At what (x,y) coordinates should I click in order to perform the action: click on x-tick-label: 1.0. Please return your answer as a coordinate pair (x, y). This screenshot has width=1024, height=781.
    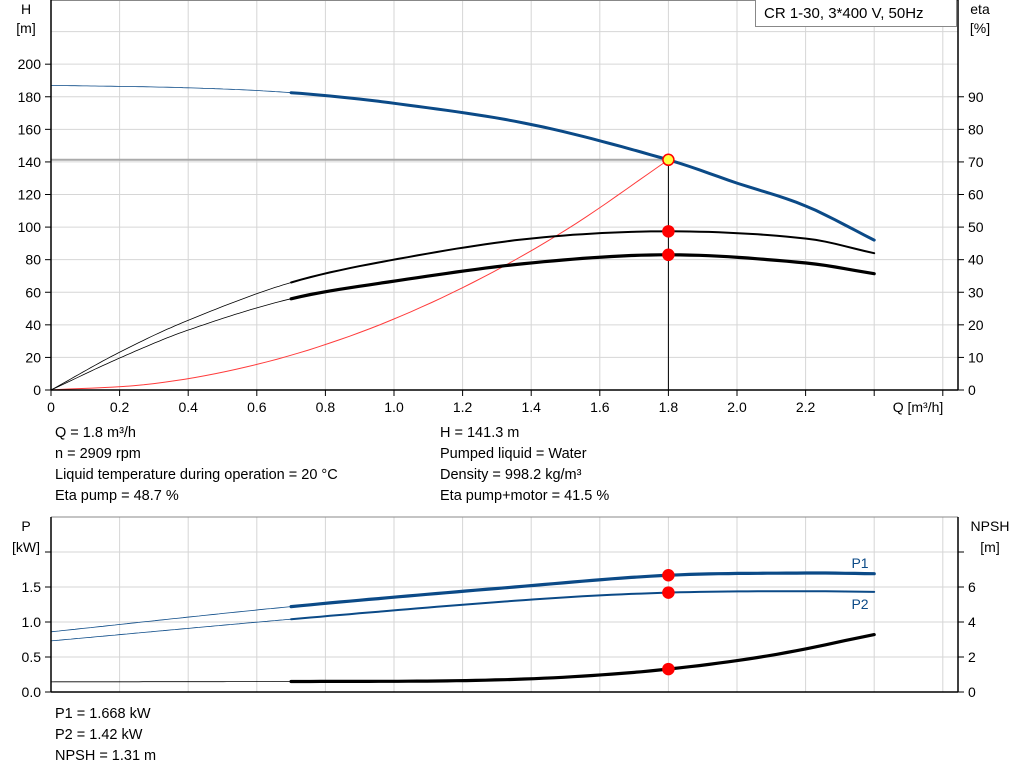
    Looking at the image, I should click on (394, 407).